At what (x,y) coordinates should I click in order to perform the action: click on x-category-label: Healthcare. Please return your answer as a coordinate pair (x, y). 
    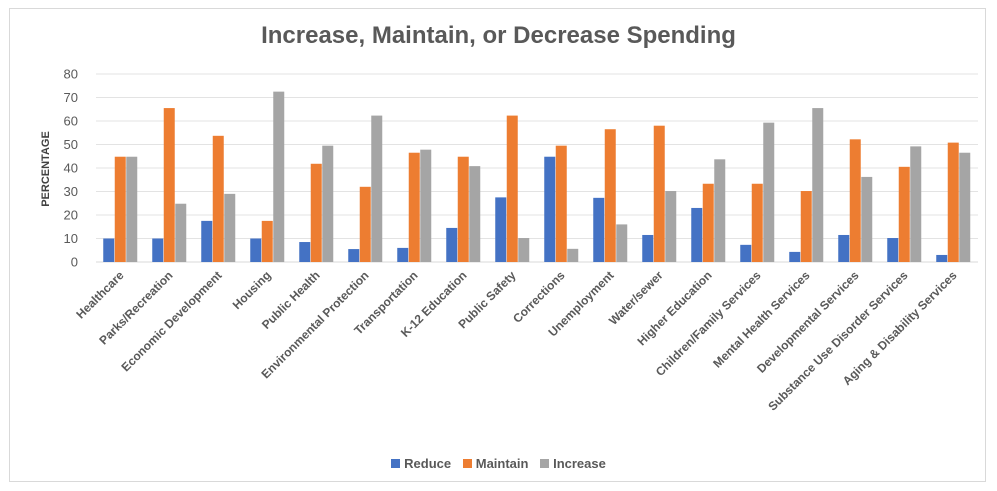
    Looking at the image, I should click on (100, 295).